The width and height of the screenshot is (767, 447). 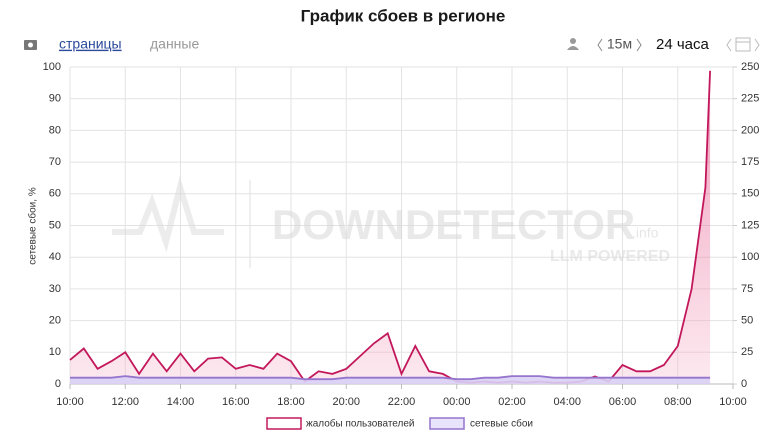 What do you see at coordinates (457, 402) in the screenshot?
I see `x-tick-label: 00:00` at bounding box center [457, 402].